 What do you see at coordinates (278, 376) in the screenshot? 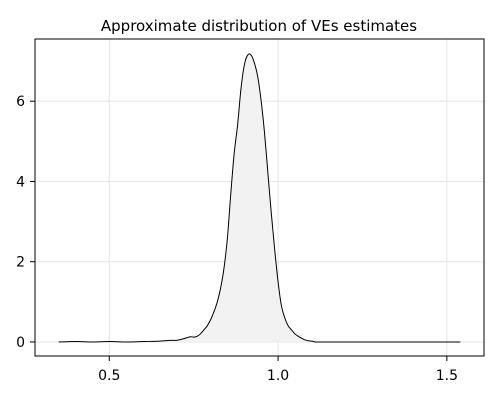
I see `x-tick-label: 1.0` at bounding box center [278, 376].